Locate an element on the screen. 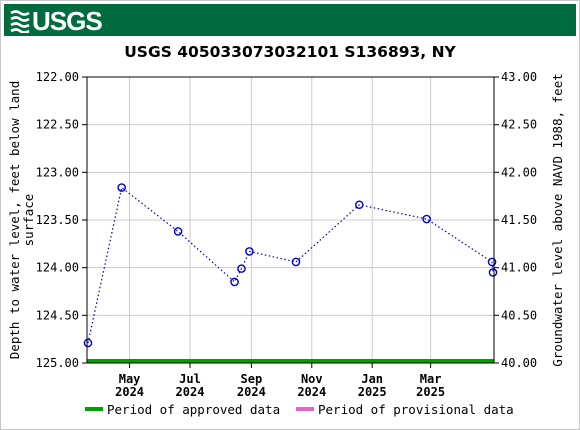 Image resolution: width=580 pixels, height=430 pixels. approved-data-bar is located at coordinates (290, 361).